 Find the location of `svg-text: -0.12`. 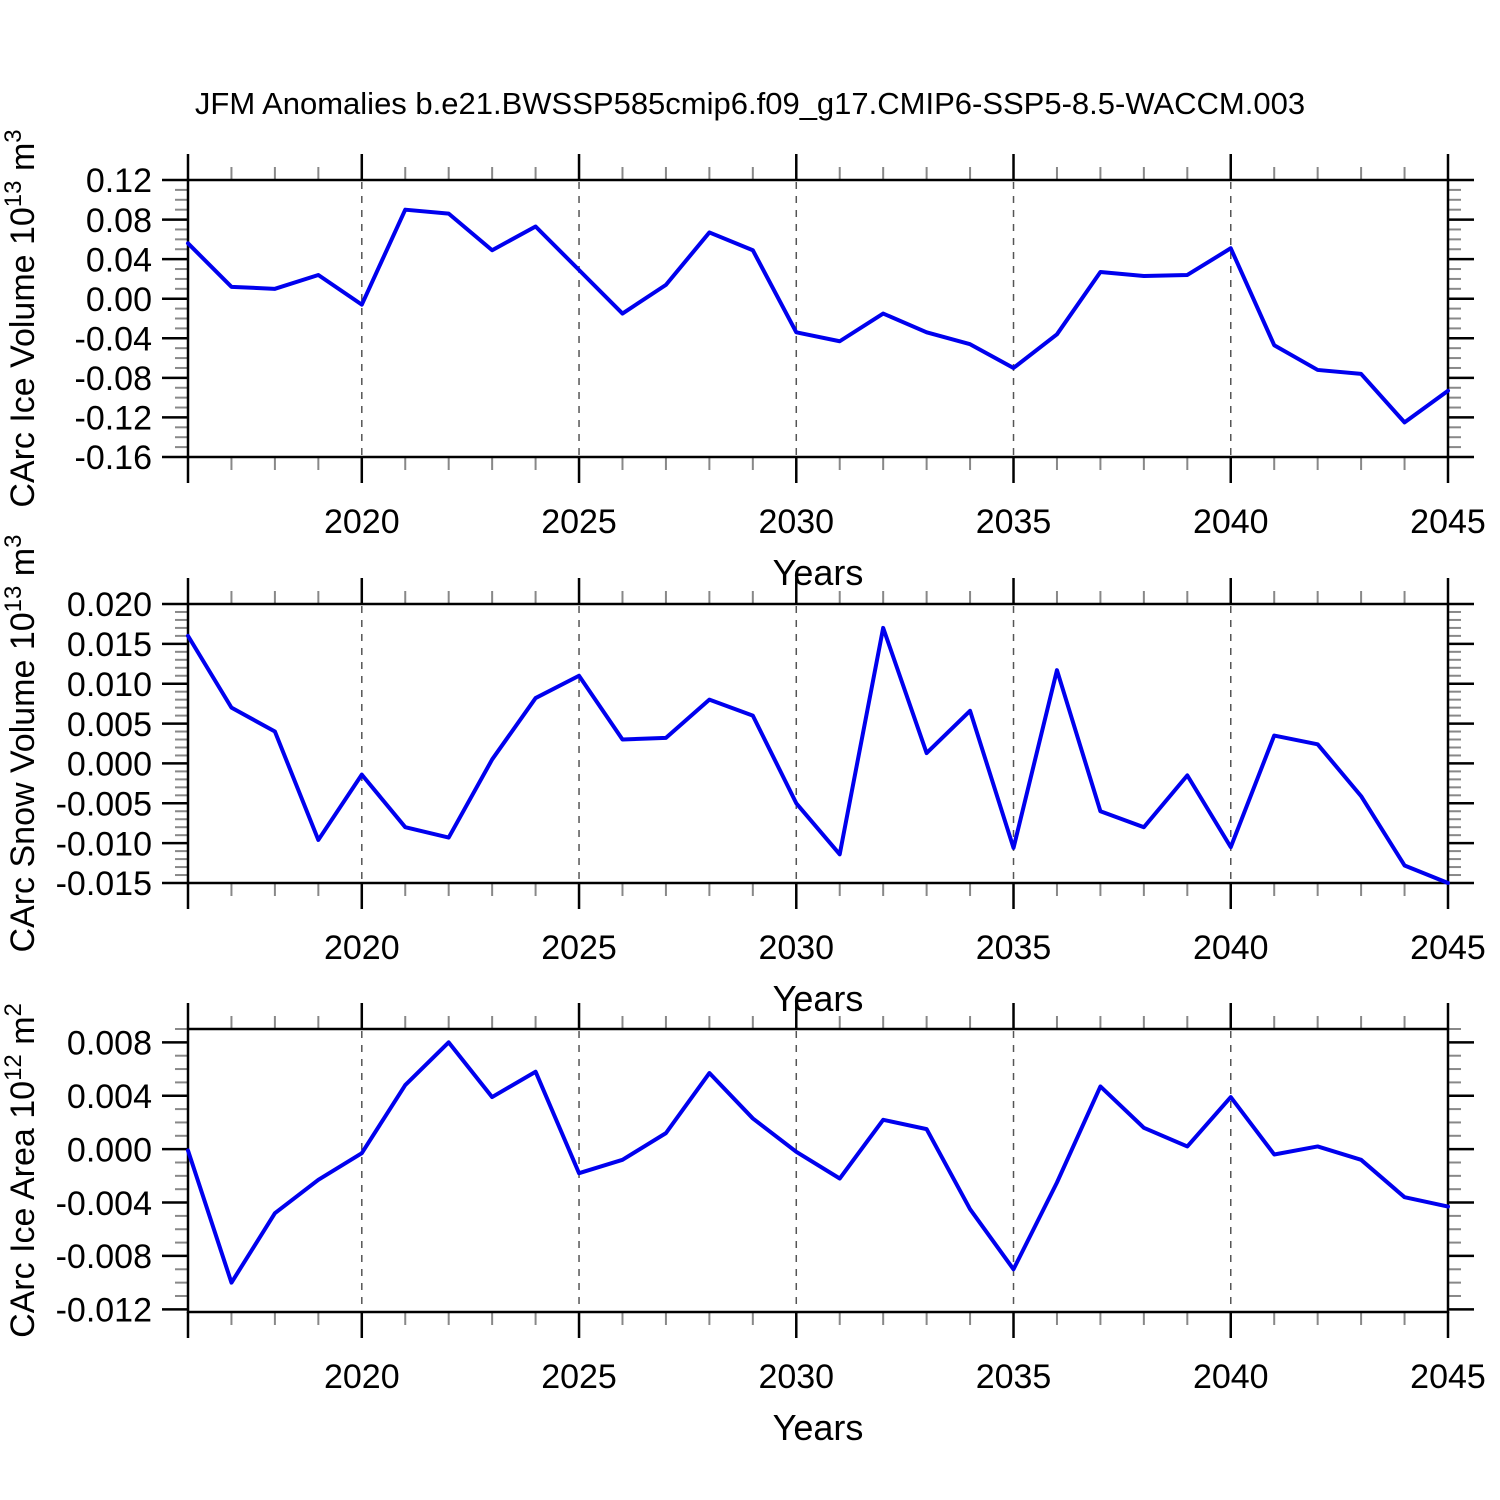

svg-text: -0.12 is located at coordinates (114, 419).